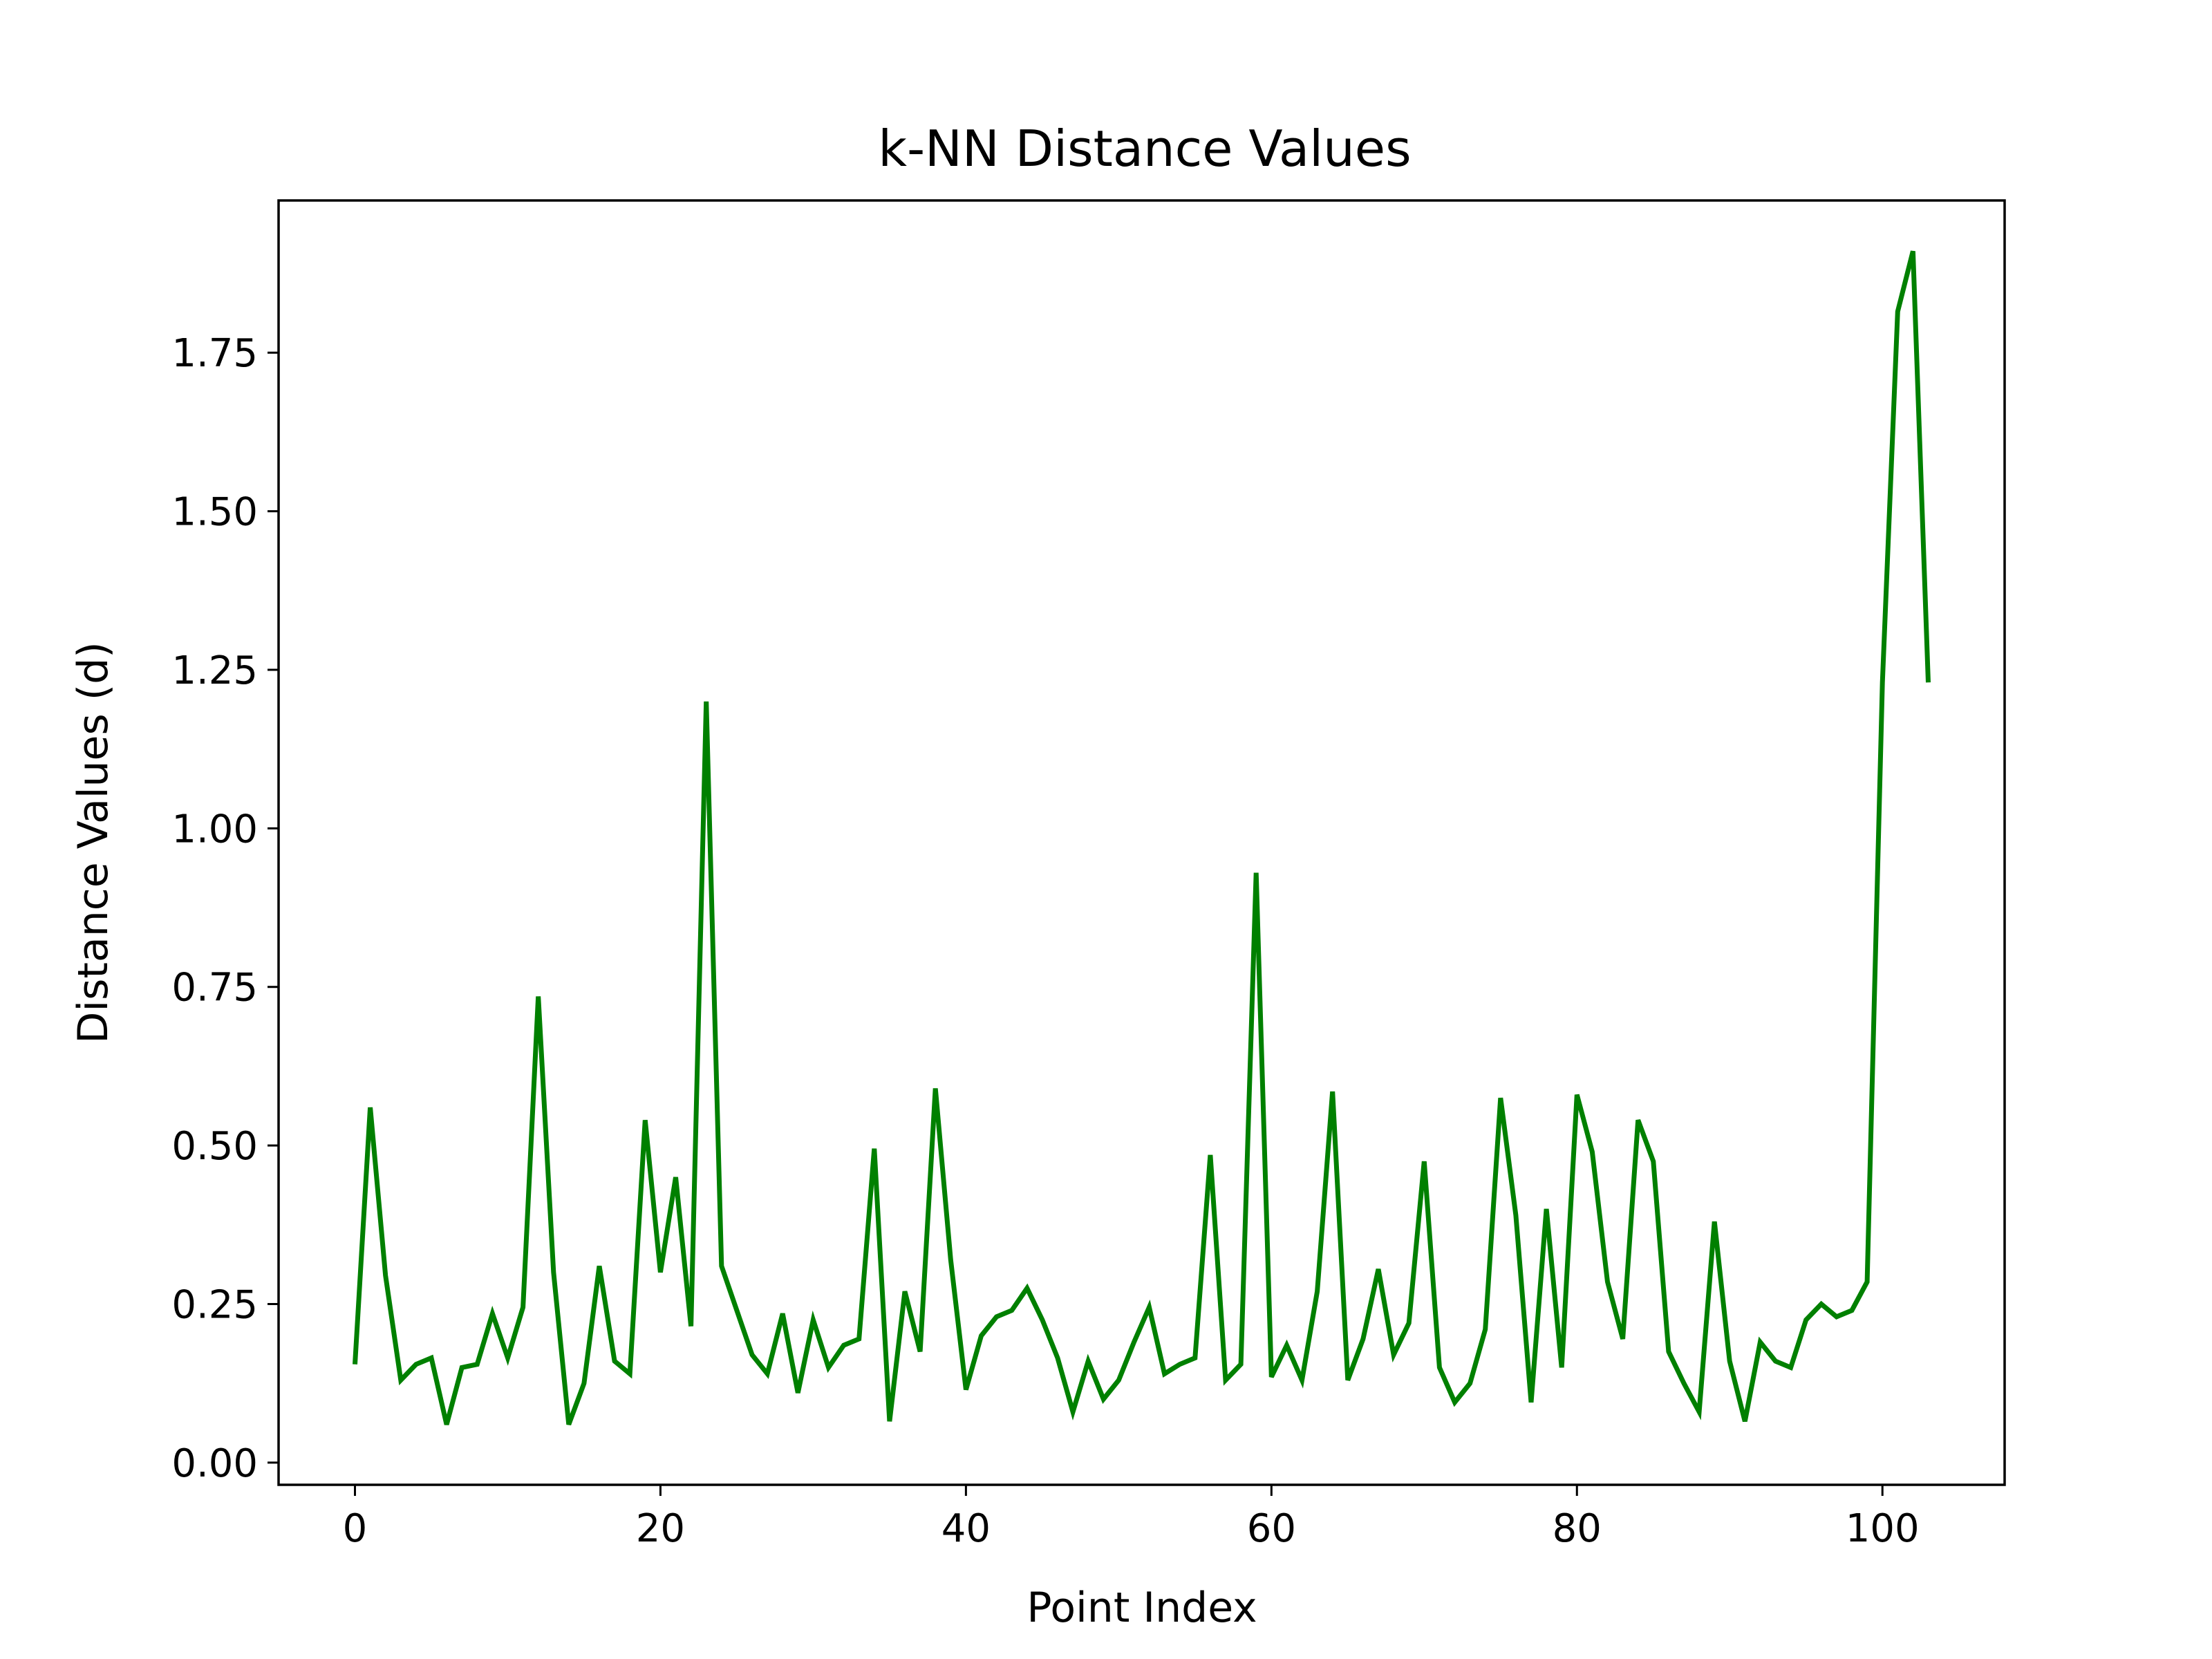 Image resolution: width=2212 pixels, height=1659 pixels. Describe the element at coordinates (1145, 149) in the screenshot. I see `chart-title: k-NN Distance Values` at that location.